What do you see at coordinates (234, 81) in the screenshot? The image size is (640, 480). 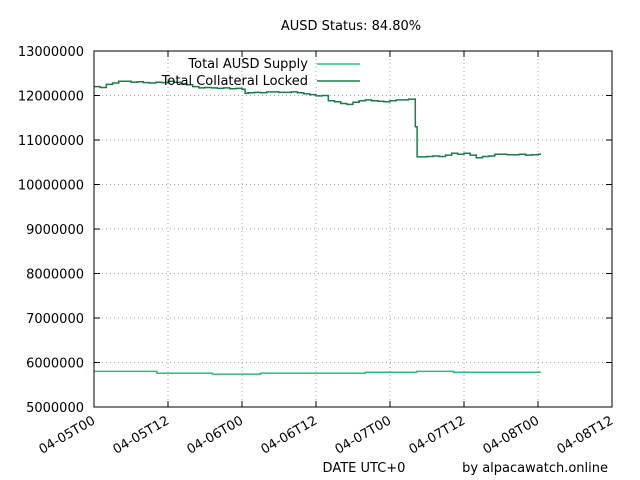 I see `legend-label: Total Collateral Locked` at bounding box center [234, 81].